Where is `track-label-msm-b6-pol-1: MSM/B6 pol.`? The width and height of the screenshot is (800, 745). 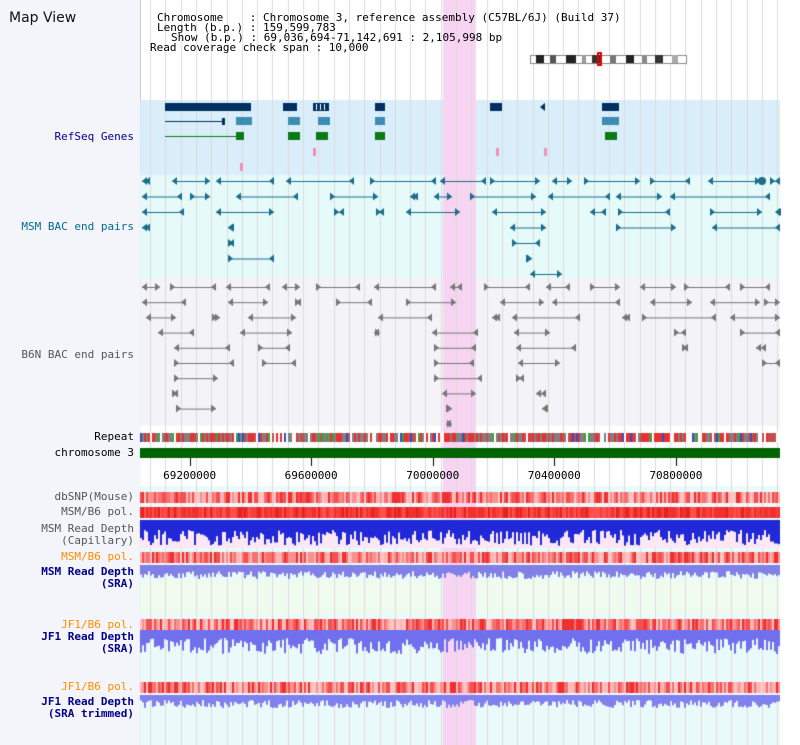 track-label-msm-b6-pol-1: MSM/B6 pol. is located at coordinates (97, 511).